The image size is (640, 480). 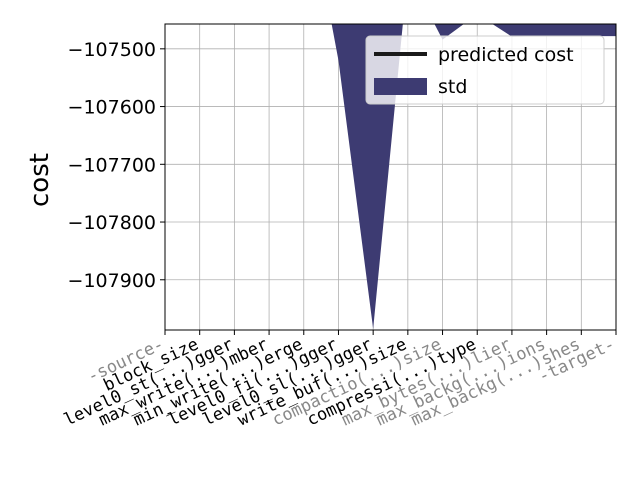 I want to click on legend-label: predicted cost, so click(x=506, y=55).